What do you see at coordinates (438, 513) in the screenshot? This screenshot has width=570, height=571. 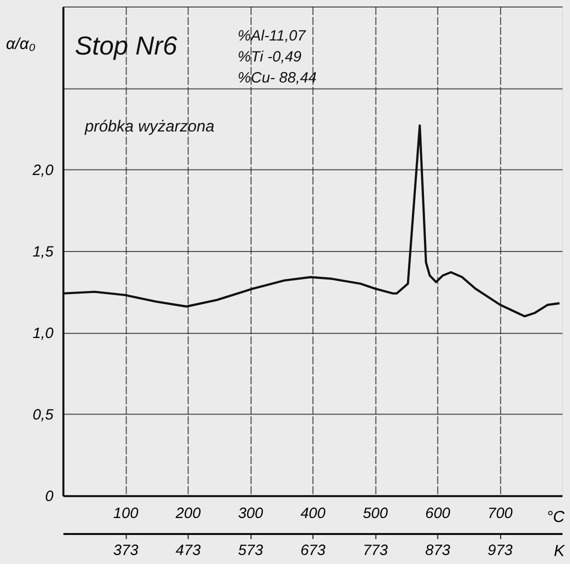 I see `x-tick-label: 600` at bounding box center [438, 513].